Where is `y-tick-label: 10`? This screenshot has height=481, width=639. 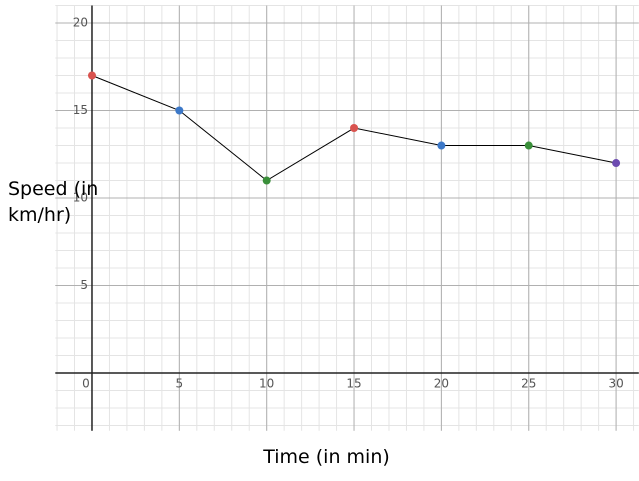 y-tick-label: 10 is located at coordinates (80, 198).